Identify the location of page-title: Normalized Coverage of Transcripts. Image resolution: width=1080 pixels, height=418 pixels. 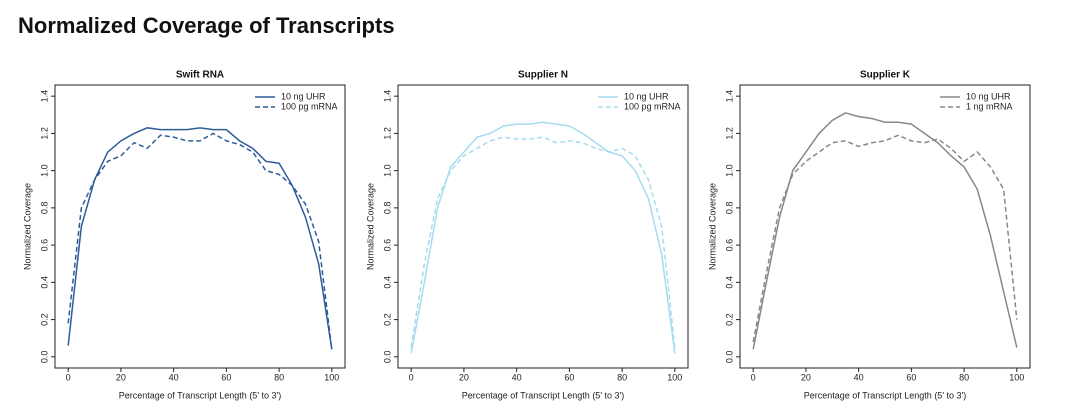
(206, 25).